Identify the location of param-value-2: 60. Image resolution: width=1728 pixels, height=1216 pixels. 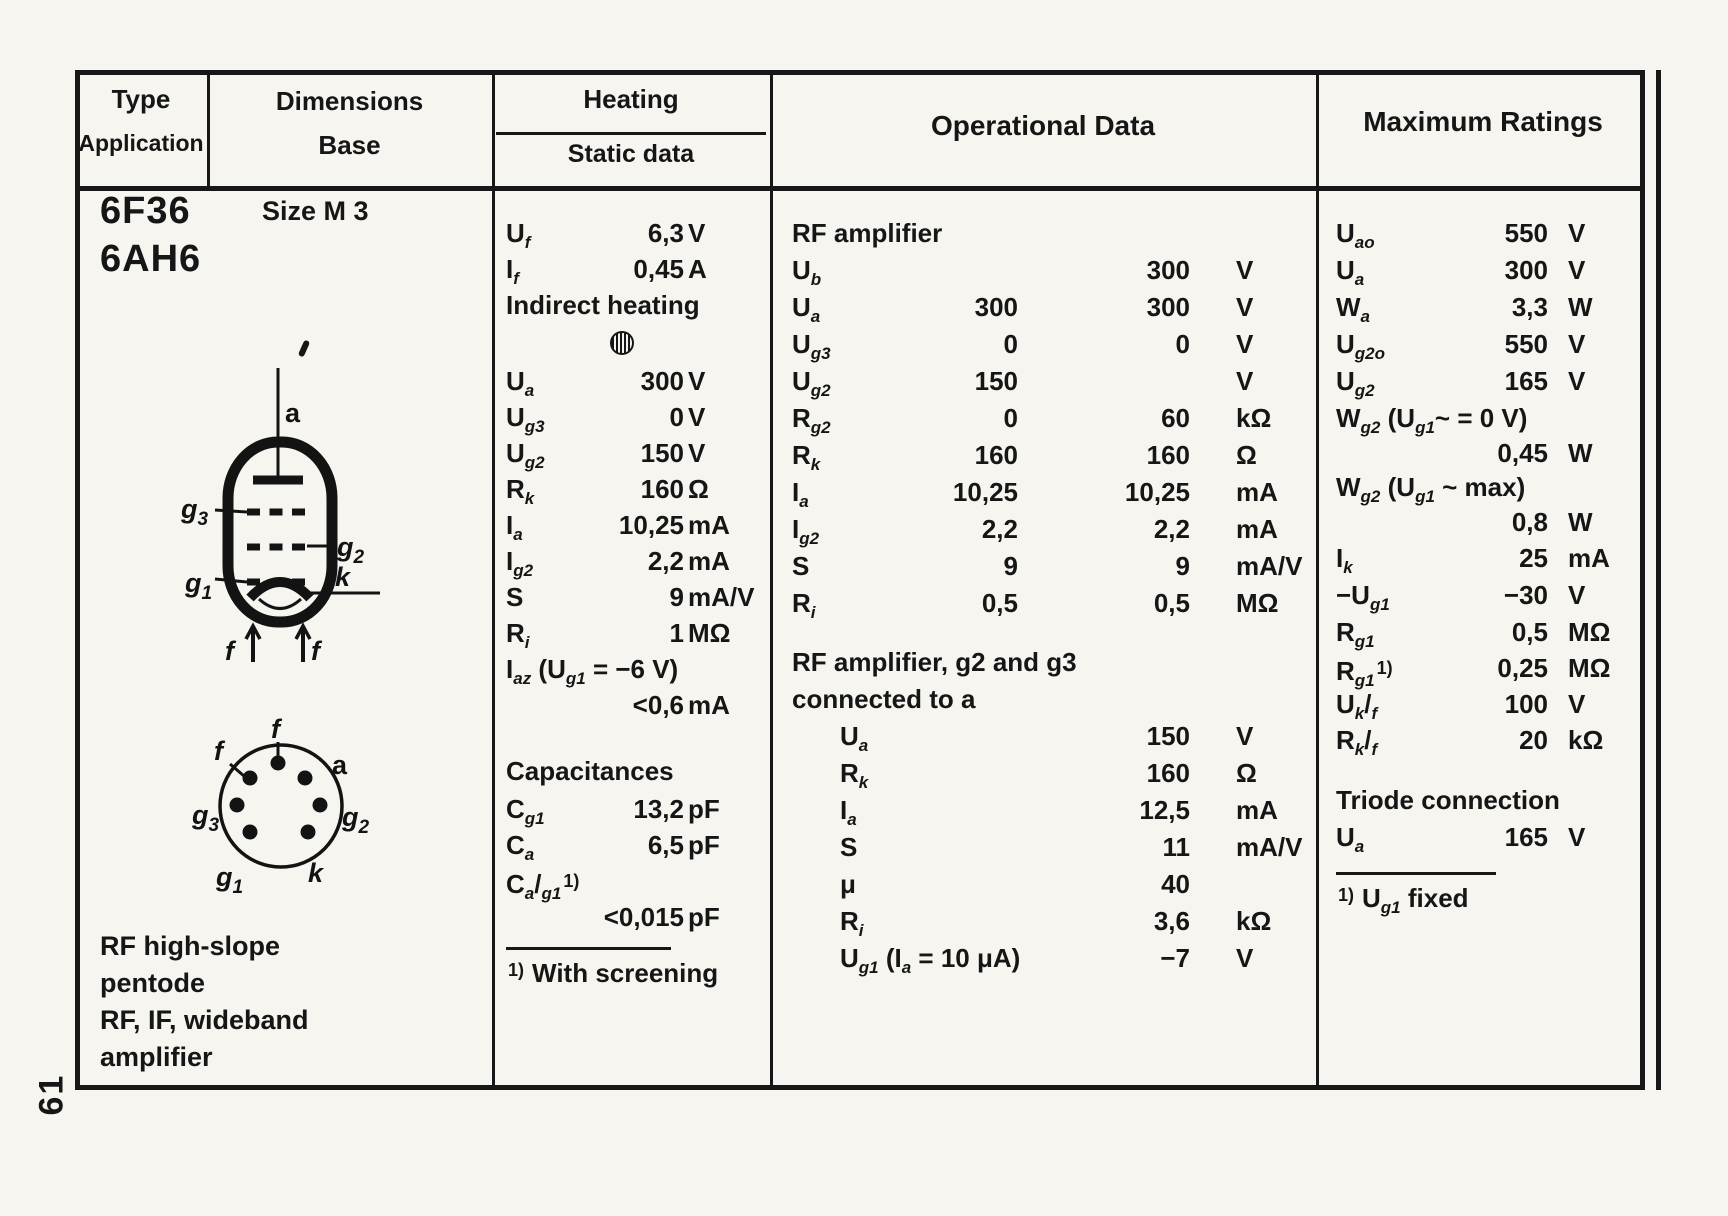
(1175, 418).